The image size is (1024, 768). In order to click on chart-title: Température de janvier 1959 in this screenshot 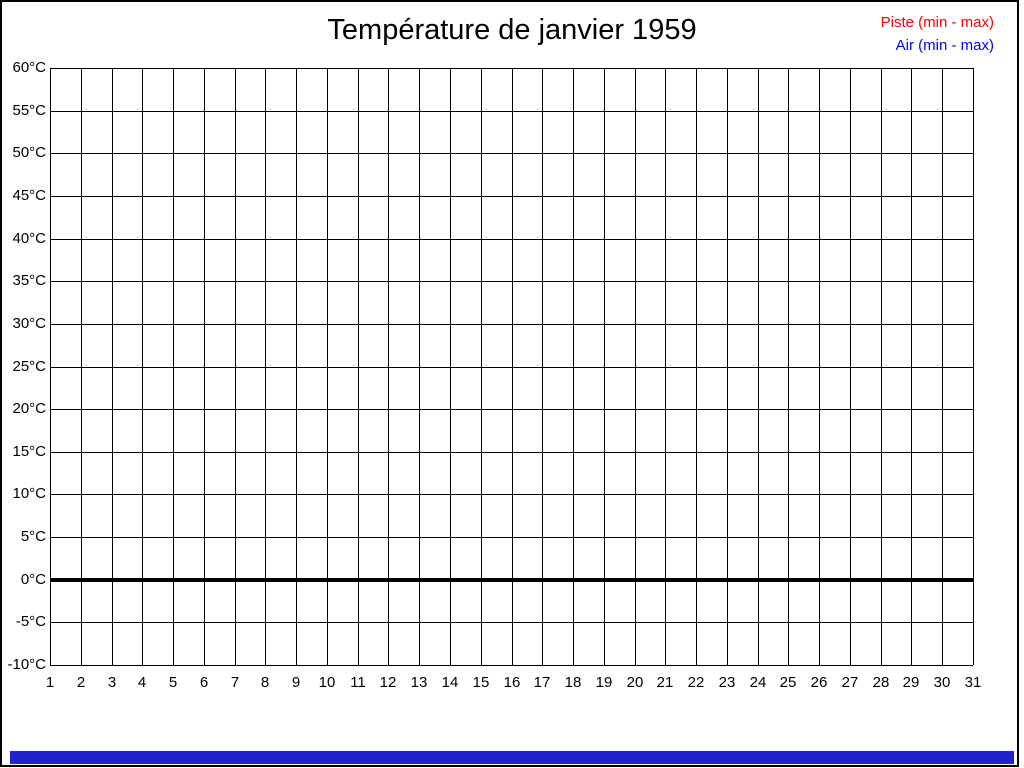, I will do `click(512, 30)`.